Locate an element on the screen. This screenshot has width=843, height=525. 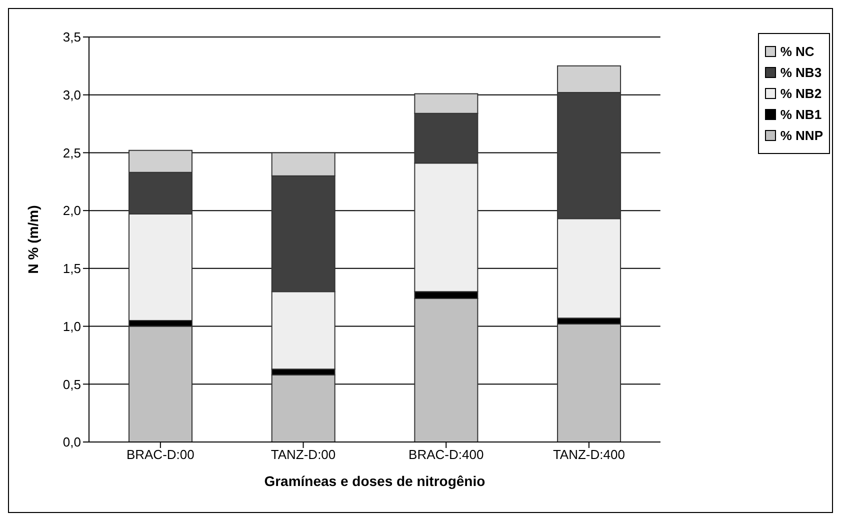
legend-label: % NC is located at coordinates (797, 51).